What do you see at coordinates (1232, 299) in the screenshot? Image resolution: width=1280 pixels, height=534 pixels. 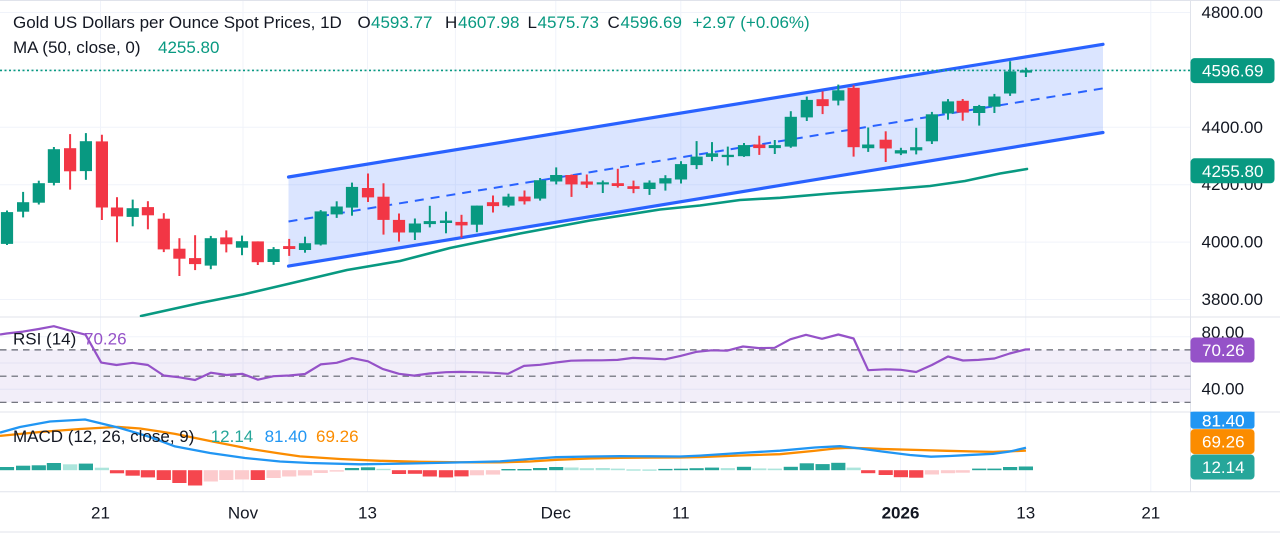 I see `svg-text: 3800.00` at bounding box center [1232, 299].